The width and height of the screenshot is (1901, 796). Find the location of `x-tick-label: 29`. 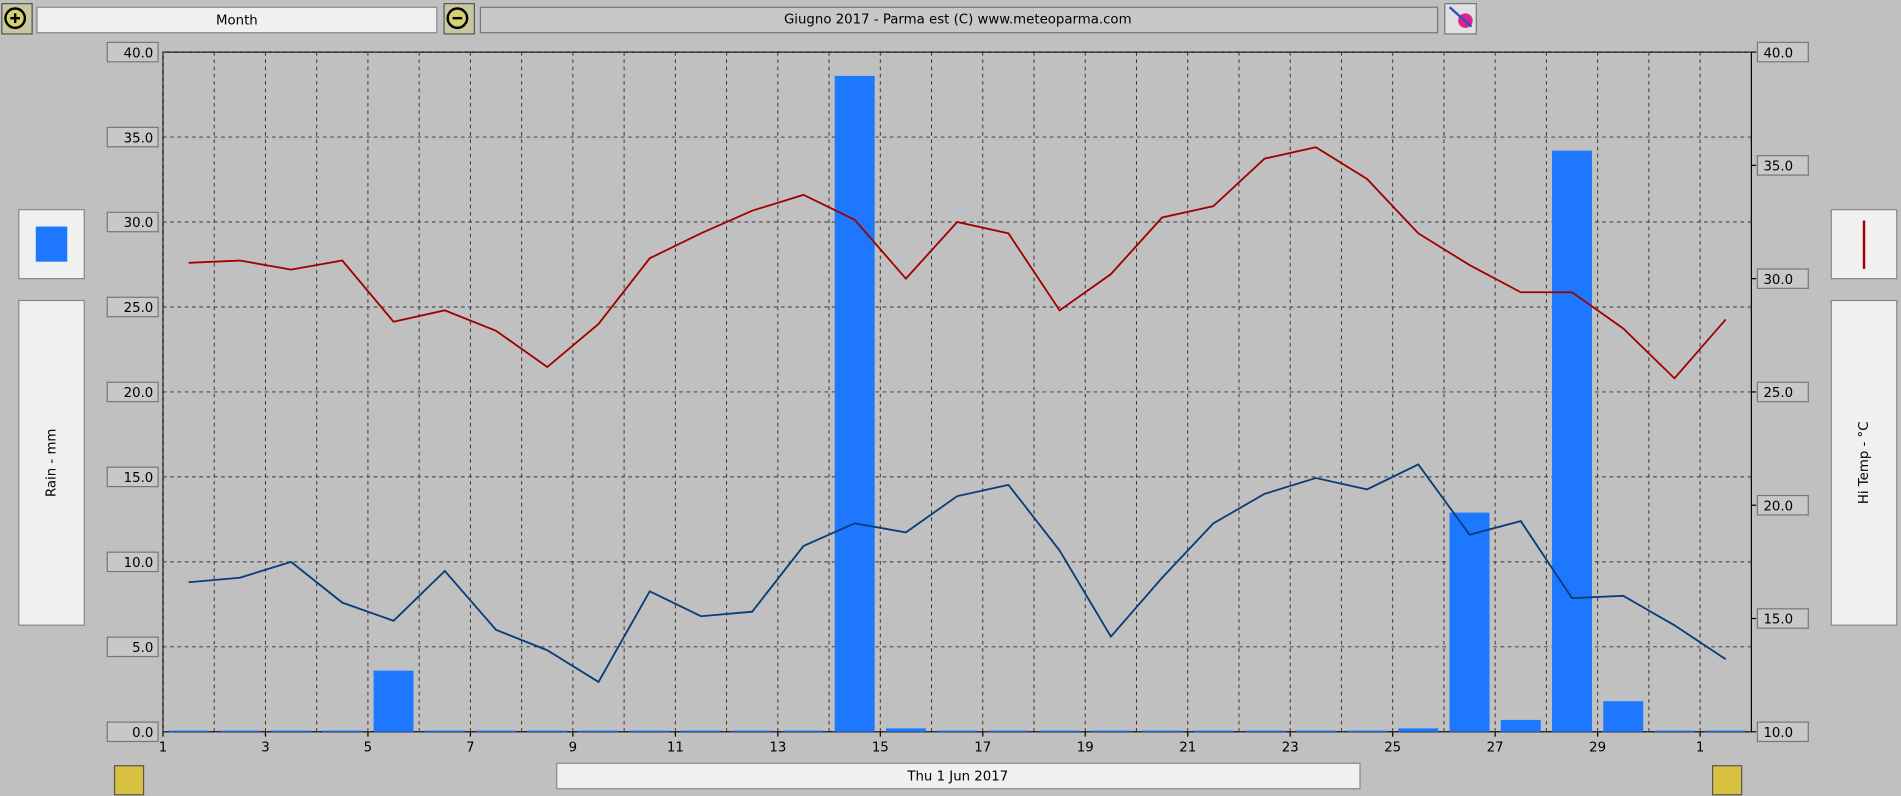

x-tick-label: 29 is located at coordinates (1597, 748).